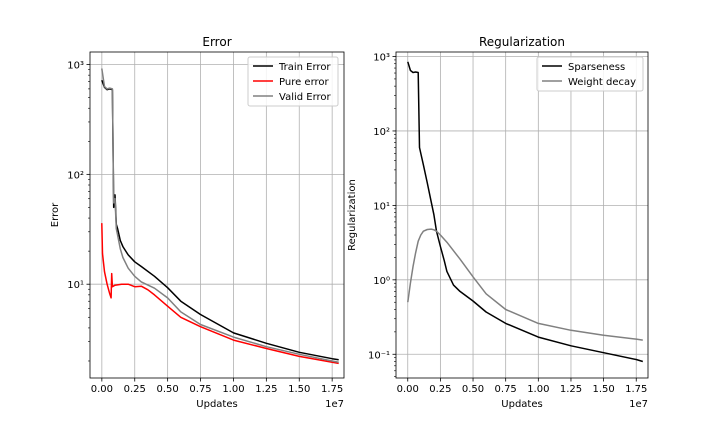  What do you see at coordinates (216, 42) in the screenshot?
I see `chart-title: Error` at bounding box center [216, 42].